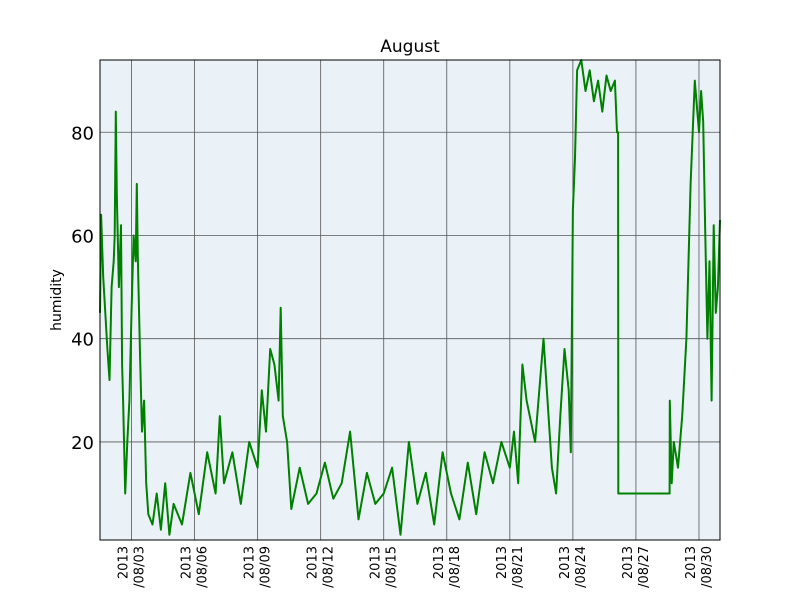 This screenshot has width=800, height=600. Describe the element at coordinates (329, 567) in the screenshot. I see `x-tick-label-date: /08/12` at that location.